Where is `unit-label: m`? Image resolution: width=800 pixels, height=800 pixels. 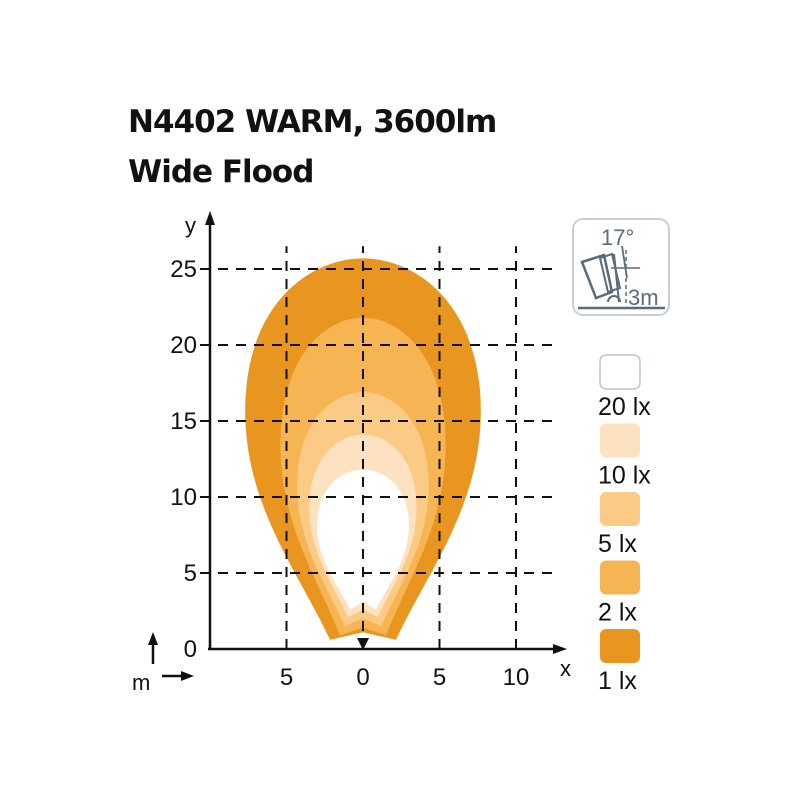 unit-label: m is located at coordinates (141, 682).